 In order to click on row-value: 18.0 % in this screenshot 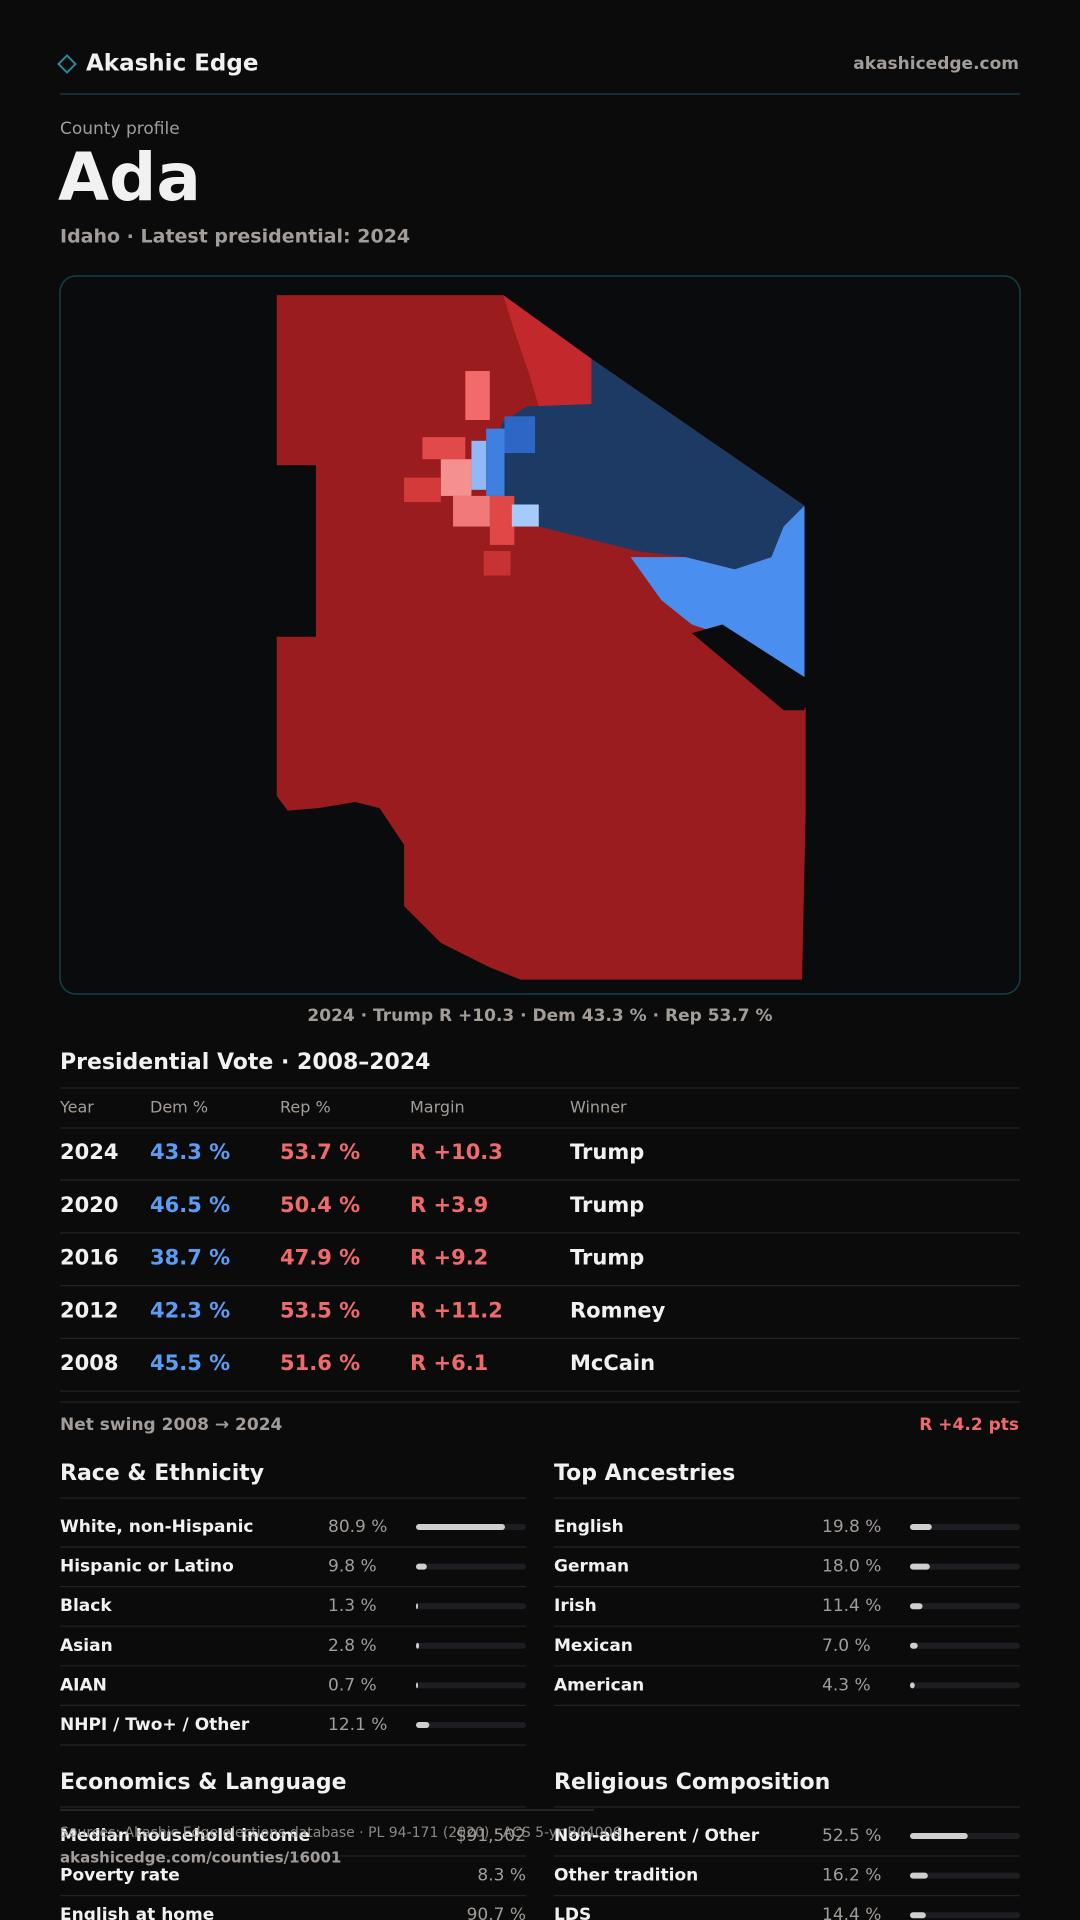, I will do `click(851, 1567)`.